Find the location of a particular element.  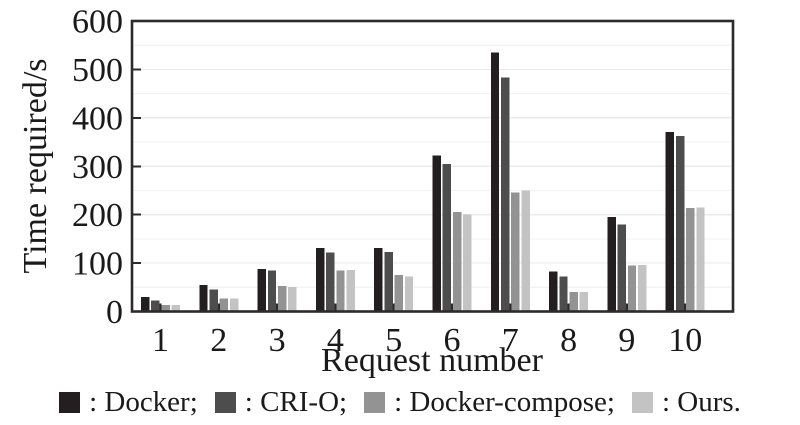

bar-cri-o-req7 is located at coordinates (505, 194).